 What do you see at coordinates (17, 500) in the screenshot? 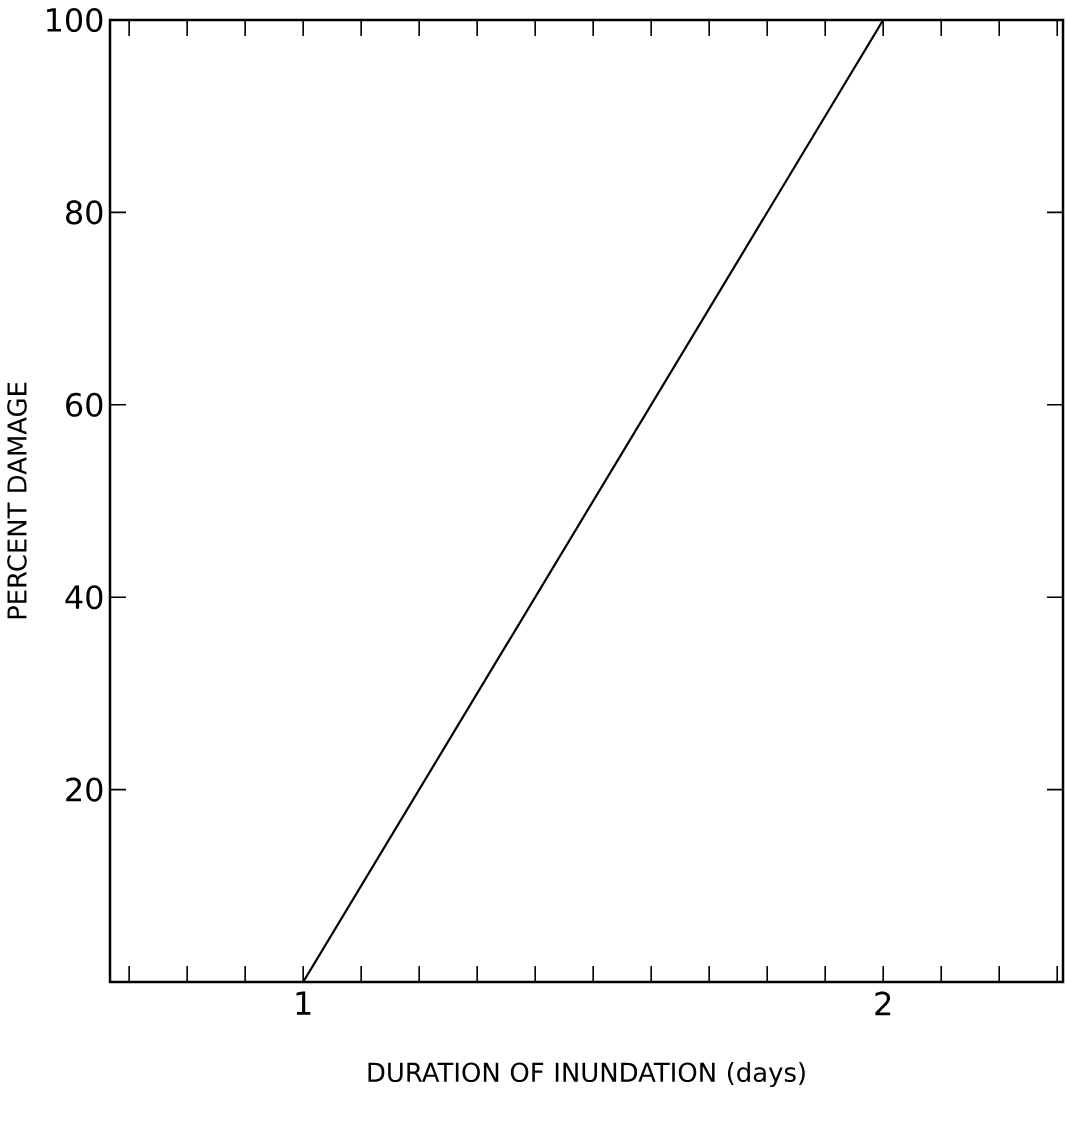
I see `y-axis-title: PERCENT DAMAGE` at bounding box center [17, 500].